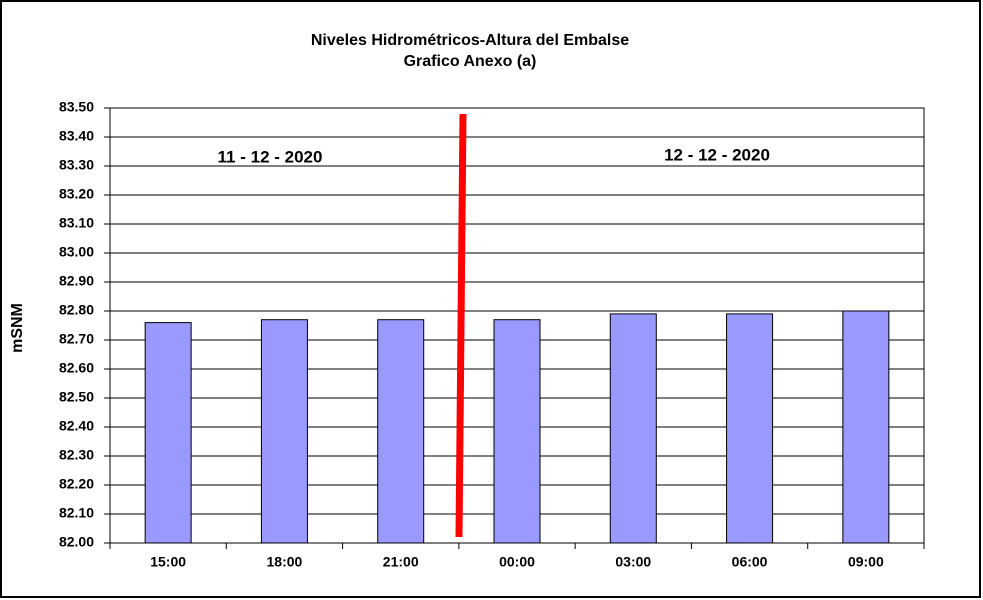  I want to click on y-tick-label: 83.50, so click(76, 107).